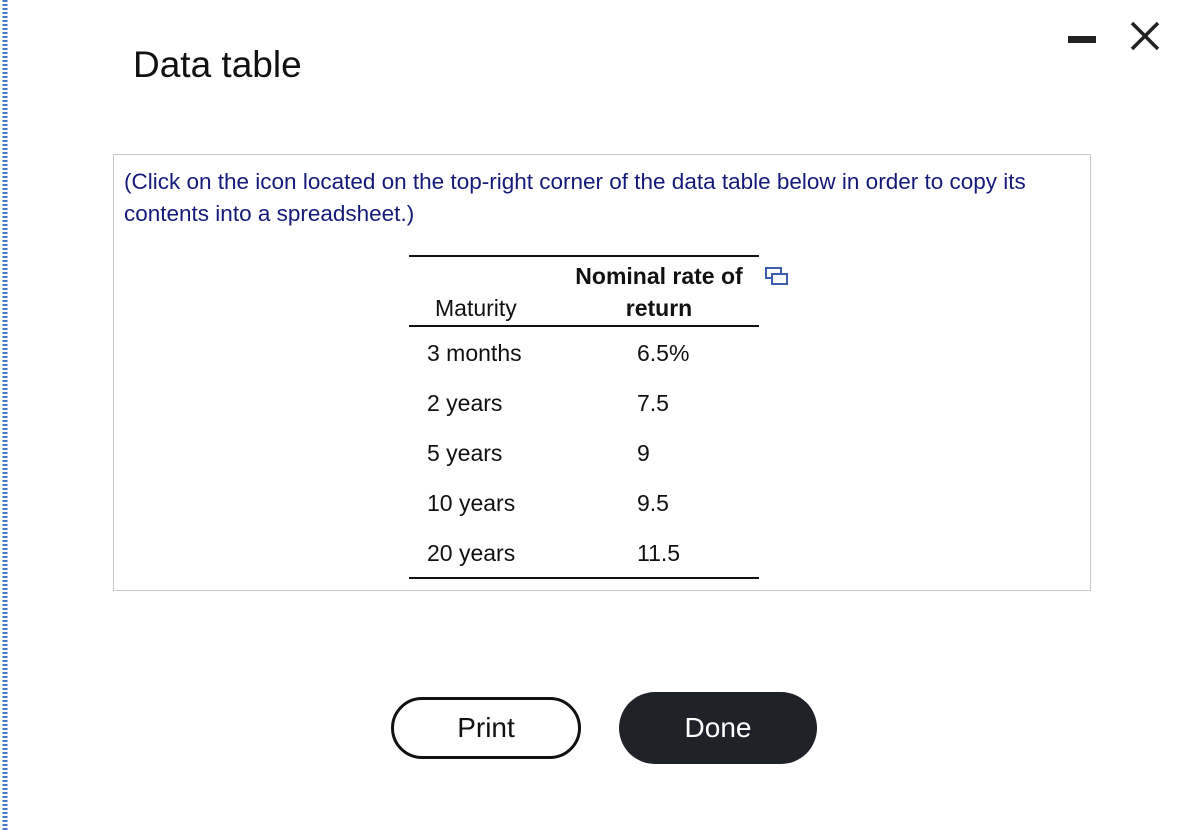 Image resolution: width=1188 pixels, height=830 pixels. I want to click on close-button, so click(1145, 36).